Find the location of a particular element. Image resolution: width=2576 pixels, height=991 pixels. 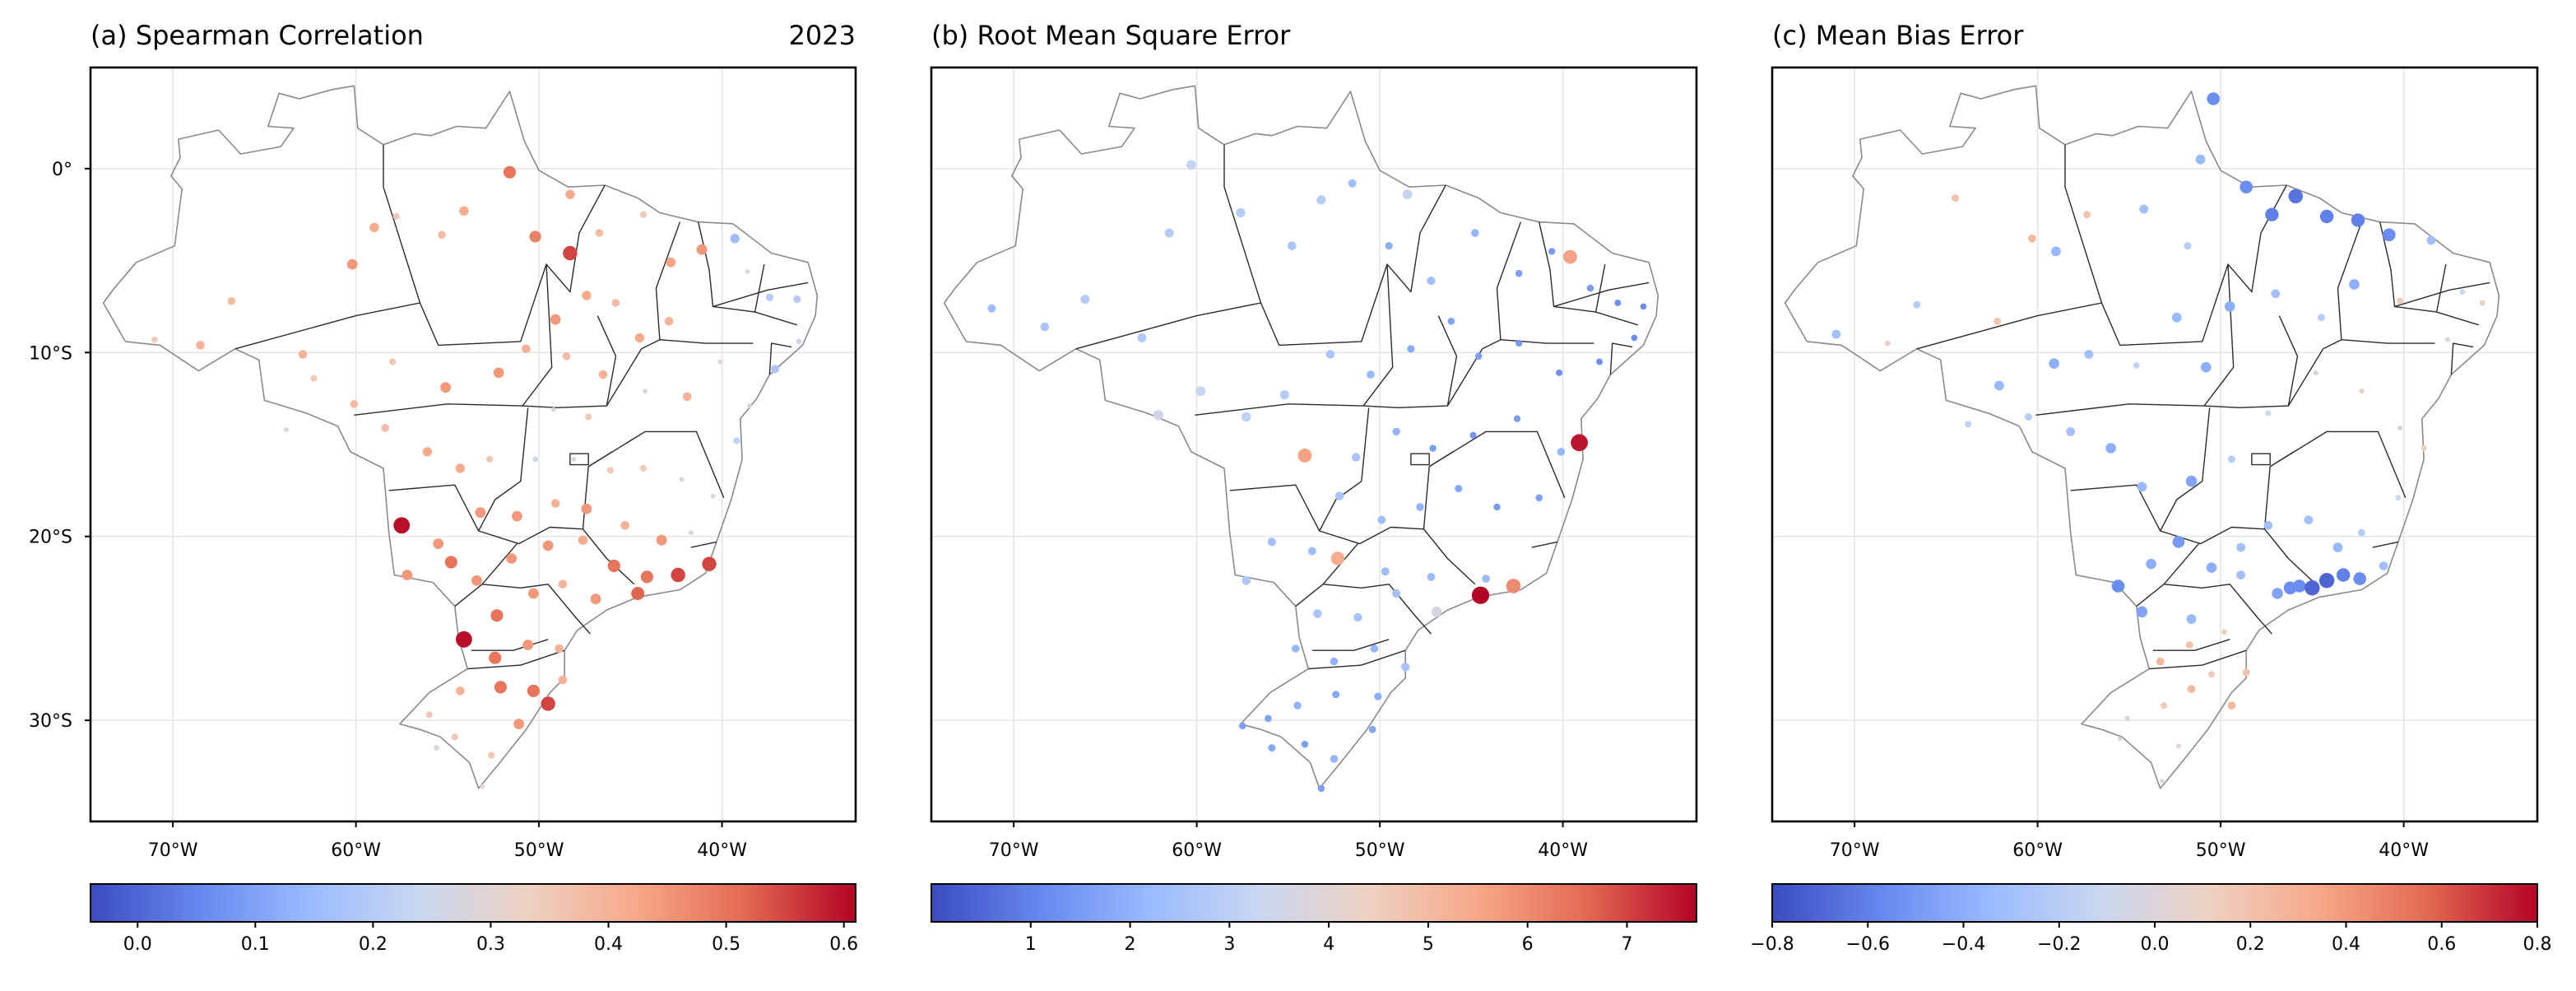

federal-district is located at coordinates (1420, 459).